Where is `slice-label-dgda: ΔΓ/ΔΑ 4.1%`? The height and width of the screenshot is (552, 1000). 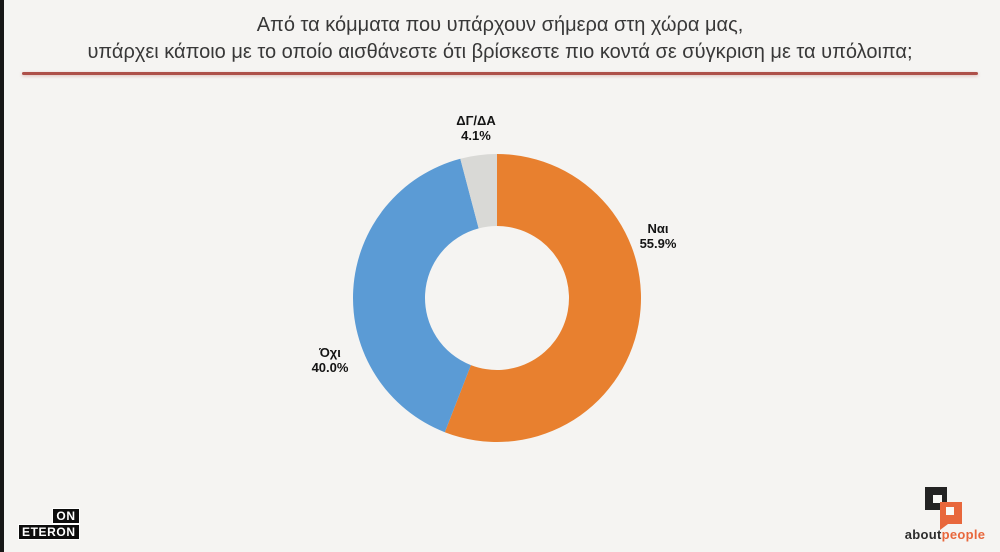
slice-label-dgda: ΔΓ/ΔΑ 4.1% is located at coordinates (476, 128).